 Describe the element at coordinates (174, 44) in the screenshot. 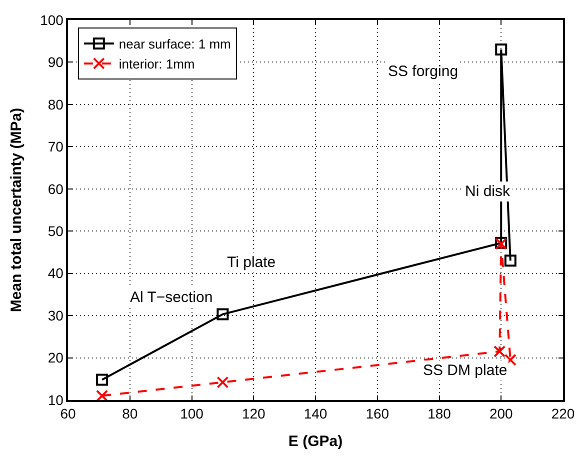

I see `legend-label: near surface: 1 mm` at that location.